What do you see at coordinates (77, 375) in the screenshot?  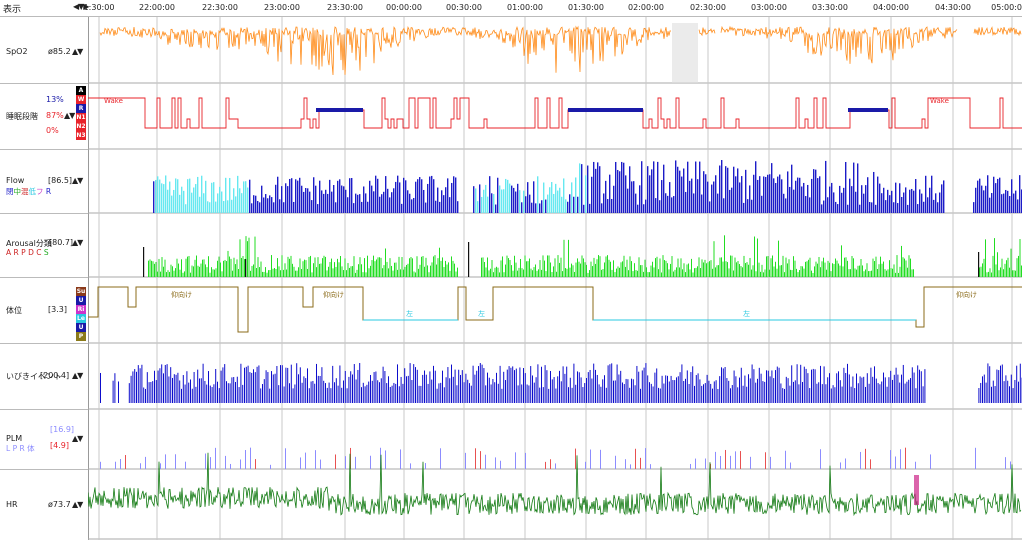 I see `snore-scale-arrows: ▲▼` at bounding box center [77, 375].